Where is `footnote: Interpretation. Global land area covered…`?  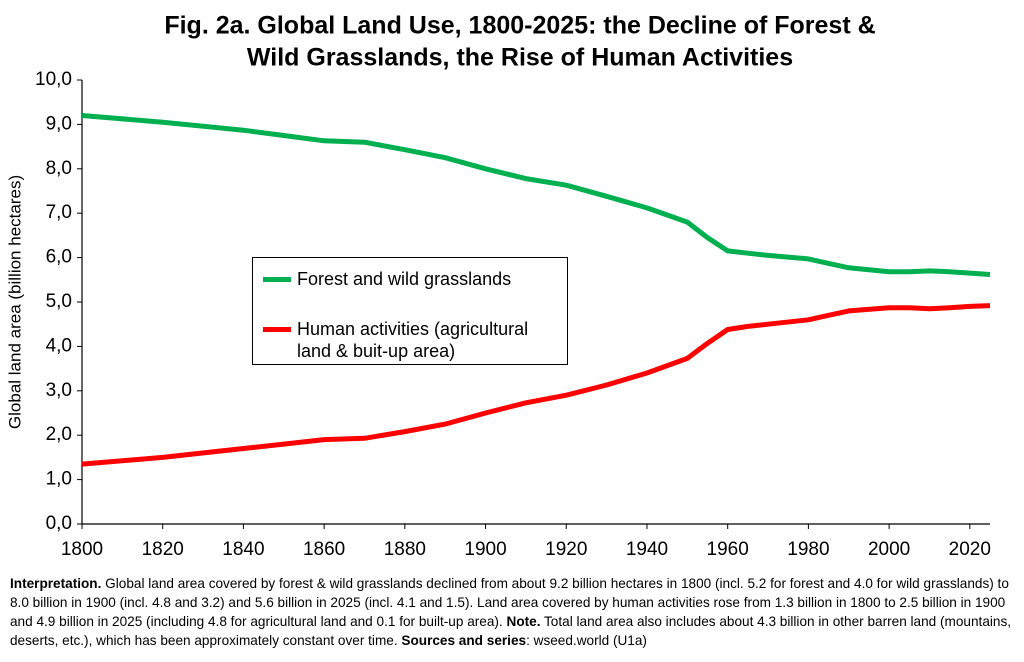
footnote: Interpretation. Global land area covered… is located at coordinates (512, 612).